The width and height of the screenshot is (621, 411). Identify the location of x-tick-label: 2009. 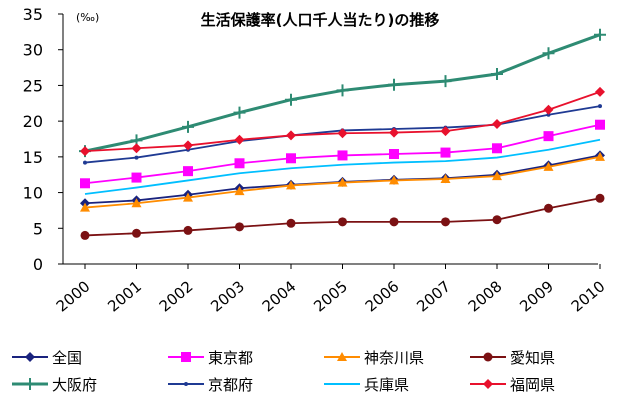
(536, 296).